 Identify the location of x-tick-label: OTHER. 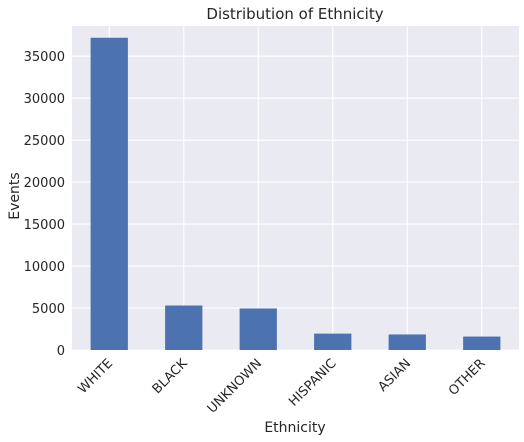
(467, 377).